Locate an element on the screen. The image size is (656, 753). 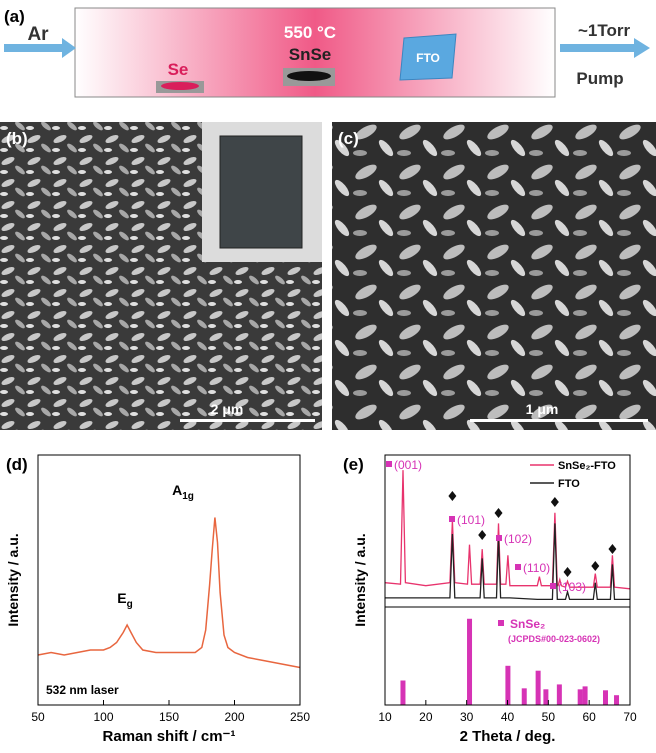
reference-source: (JCPDS#00-023-0602) is located at coordinates (554, 639).